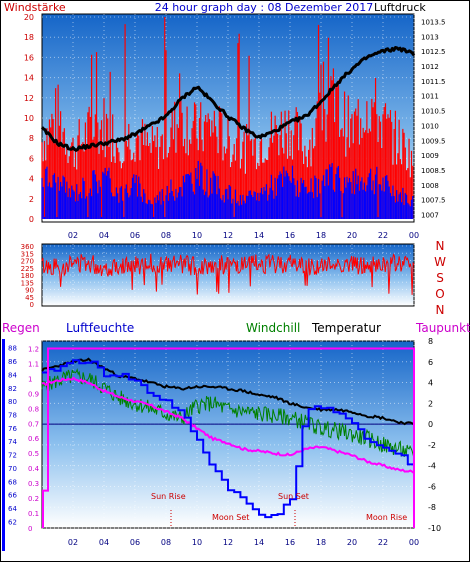 Image resolution: width=470 pixels, height=562 pixels. What do you see at coordinates (439, 294) in the screenshot?
I see `compass-letter: O` at bounding box center [439, 294].